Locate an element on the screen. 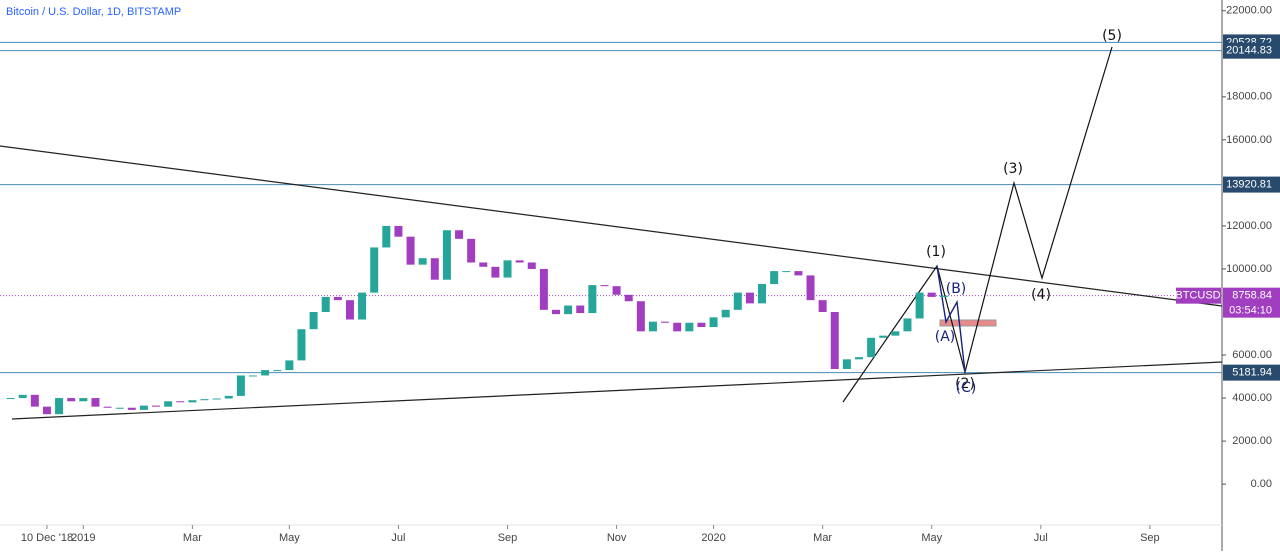 The width and height of the screenshot is (1280, 556). wave-label: (B) is located at coordinates (956, 289).